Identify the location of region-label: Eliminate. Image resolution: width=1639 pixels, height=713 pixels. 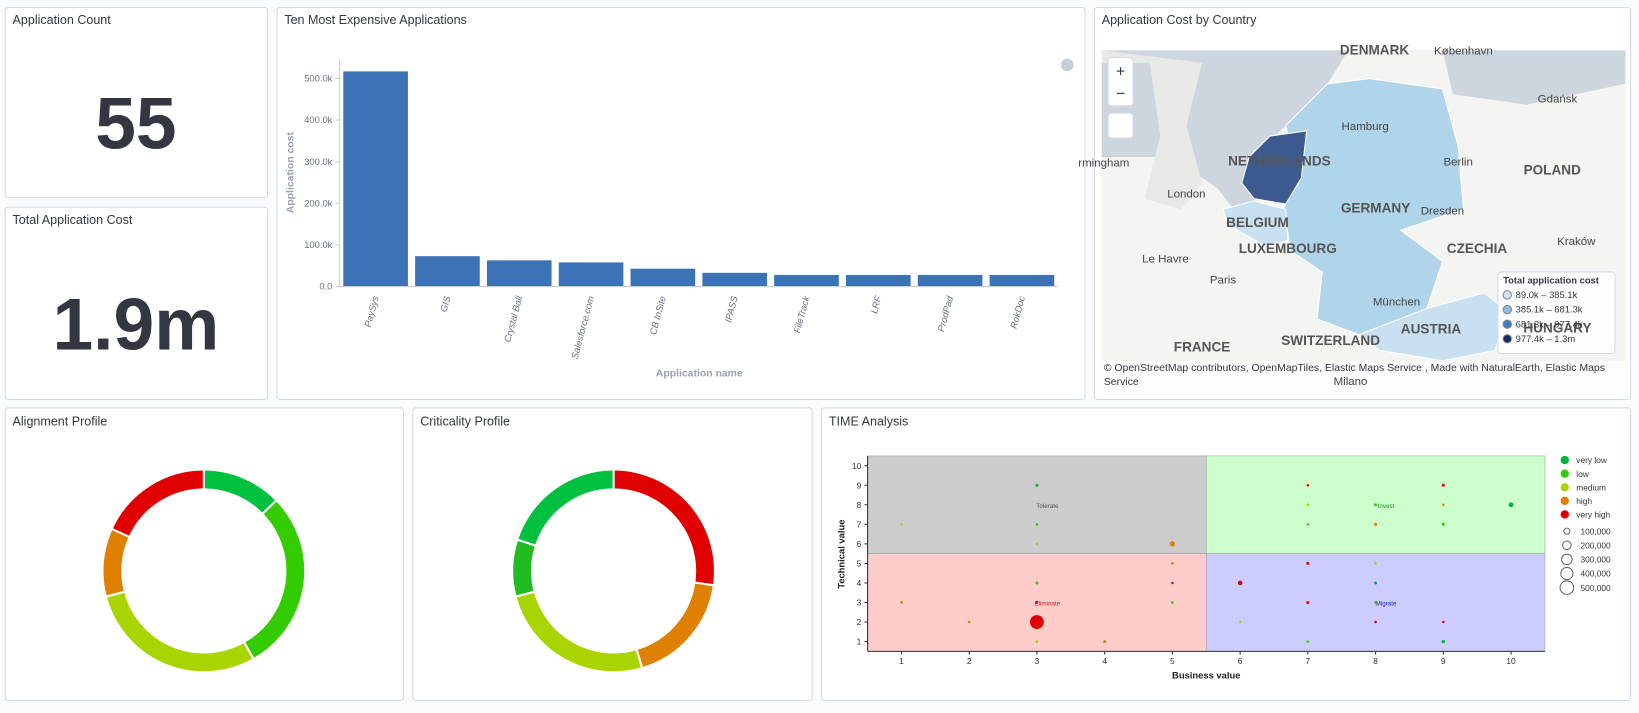
(1047, 604).